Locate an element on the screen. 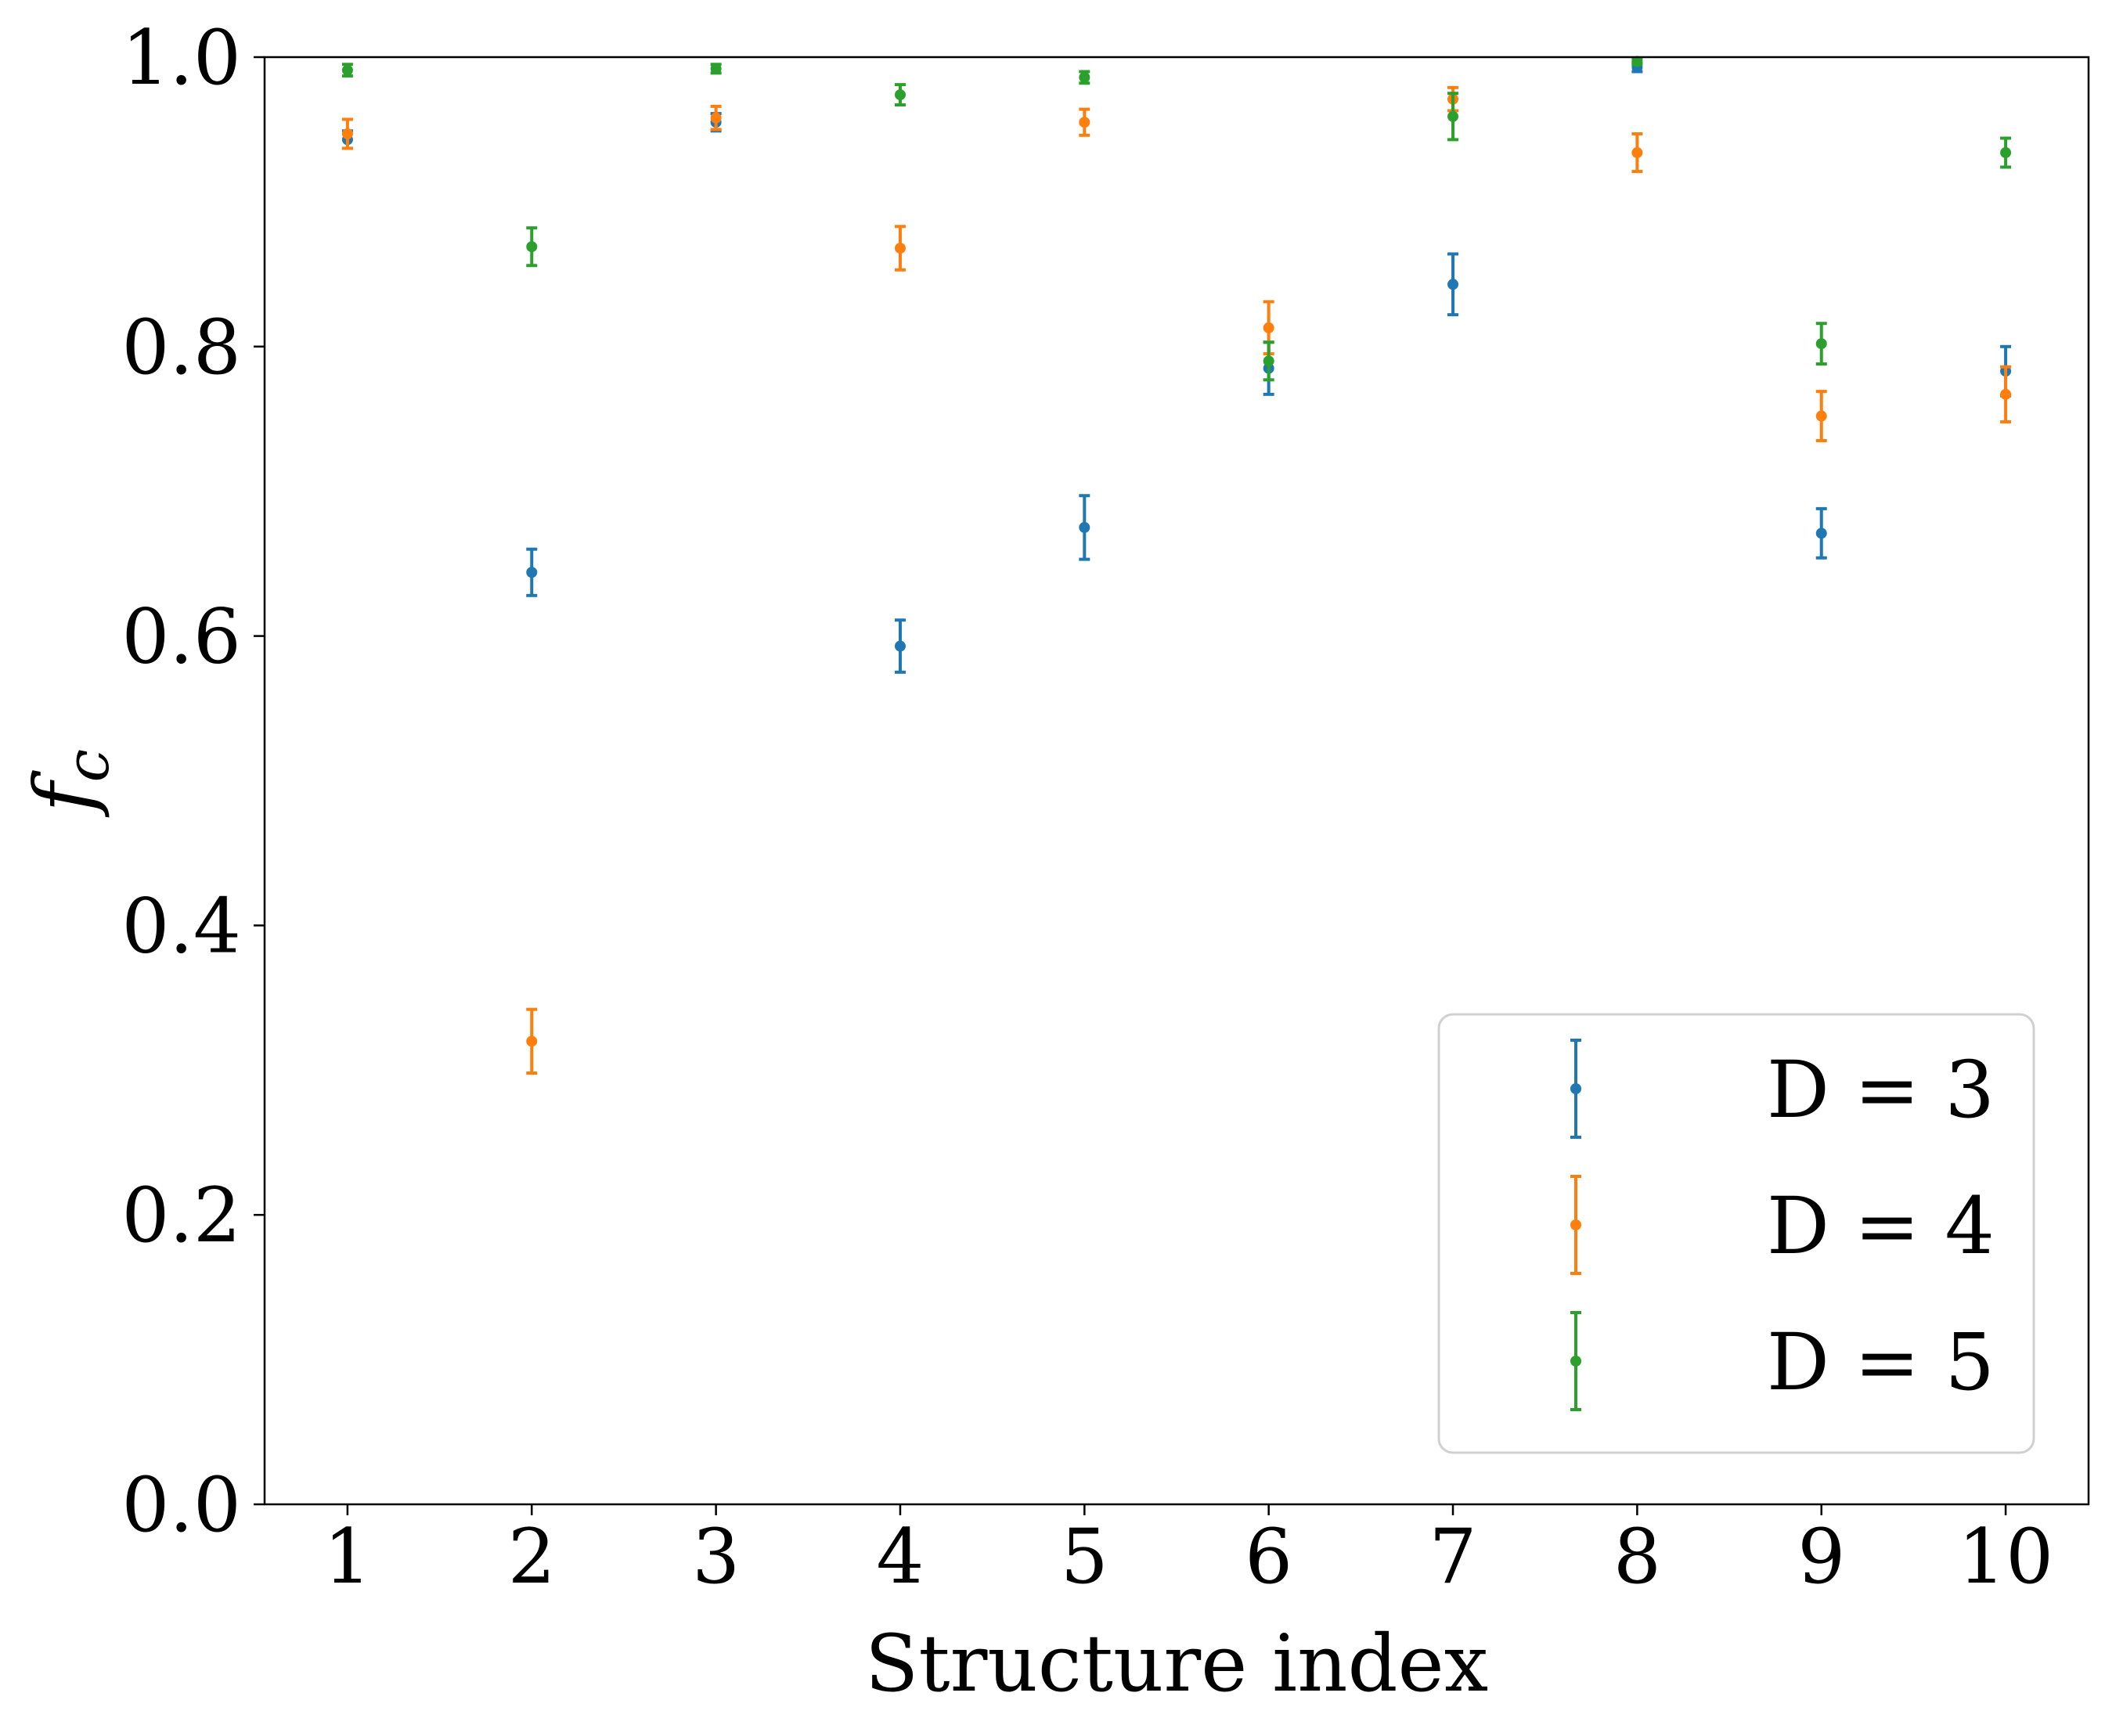 This screenshot has width=2105, height=1736. x-tick-label: 2 is located at coordinates (532, 1557).